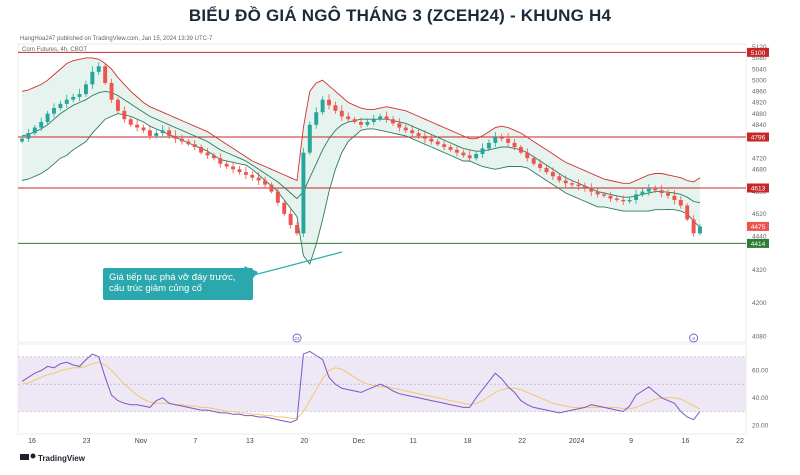  I want to click on callout-arrow, so click(296, 264).